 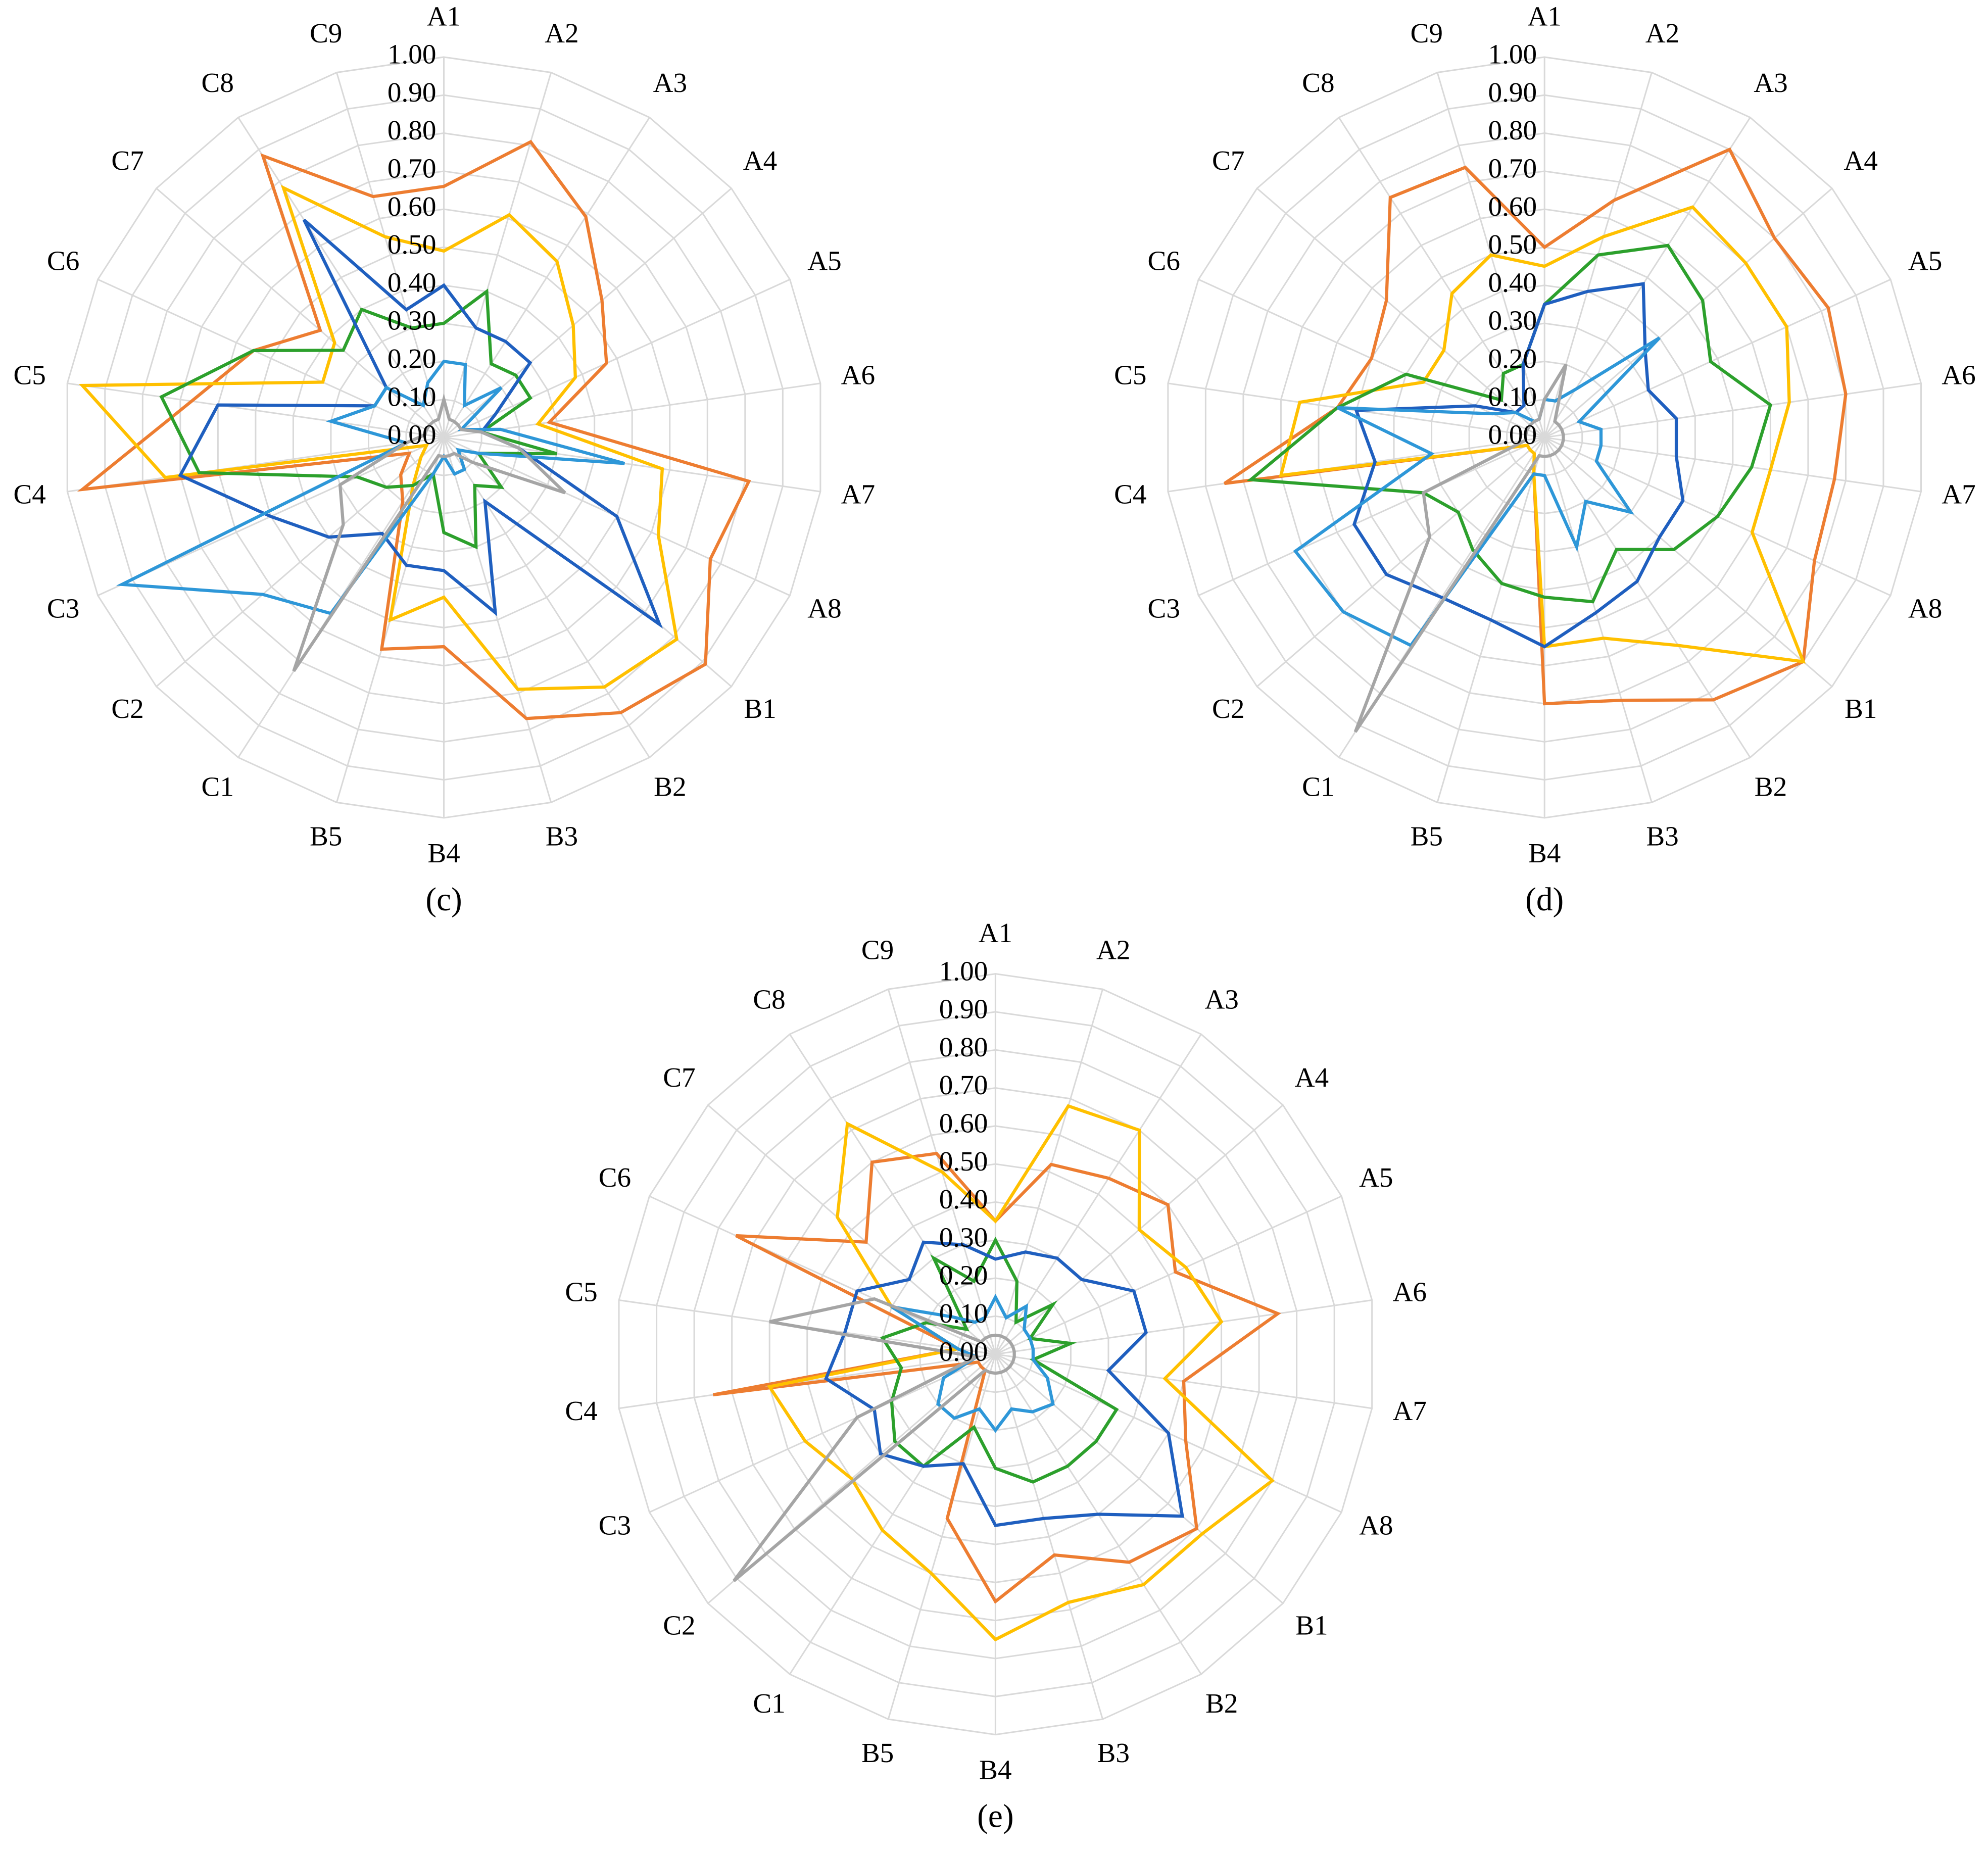 I want to click on tick-label: 0.20, so click(x=963, y=1276).